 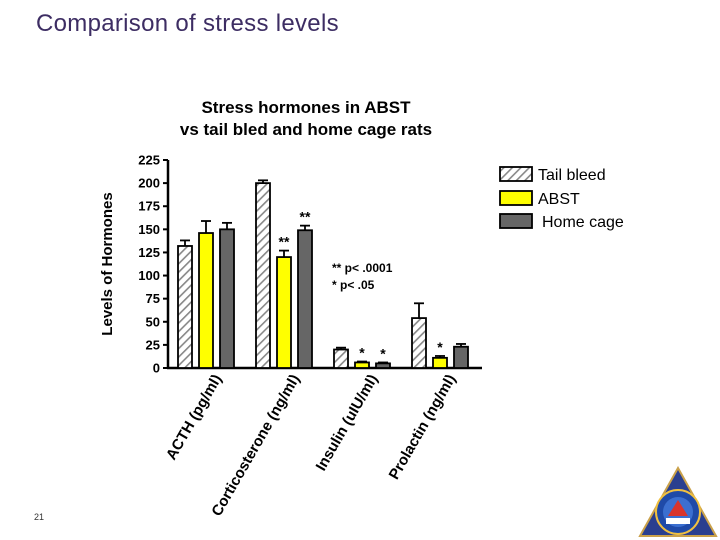 What do you see at coordinates (347, 422) in the screenshot?
I see `category-label: Insulin (uIU/ml)` at bounding box center [347, 422].